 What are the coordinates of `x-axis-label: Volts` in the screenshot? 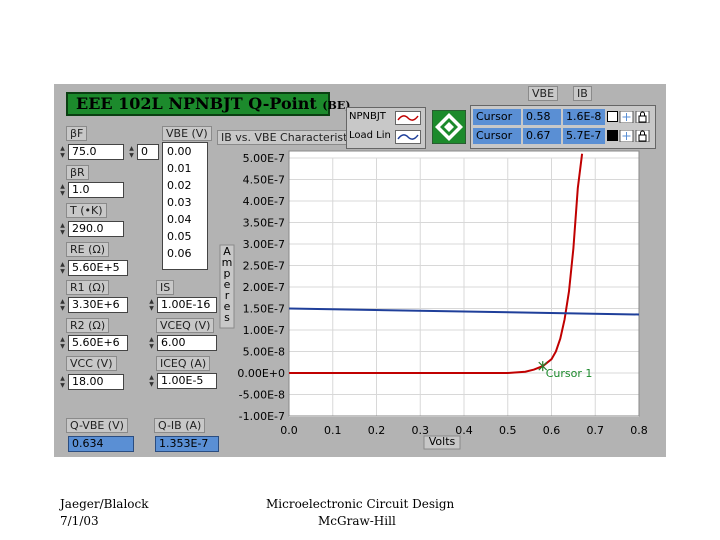 It's located at (442, 441).